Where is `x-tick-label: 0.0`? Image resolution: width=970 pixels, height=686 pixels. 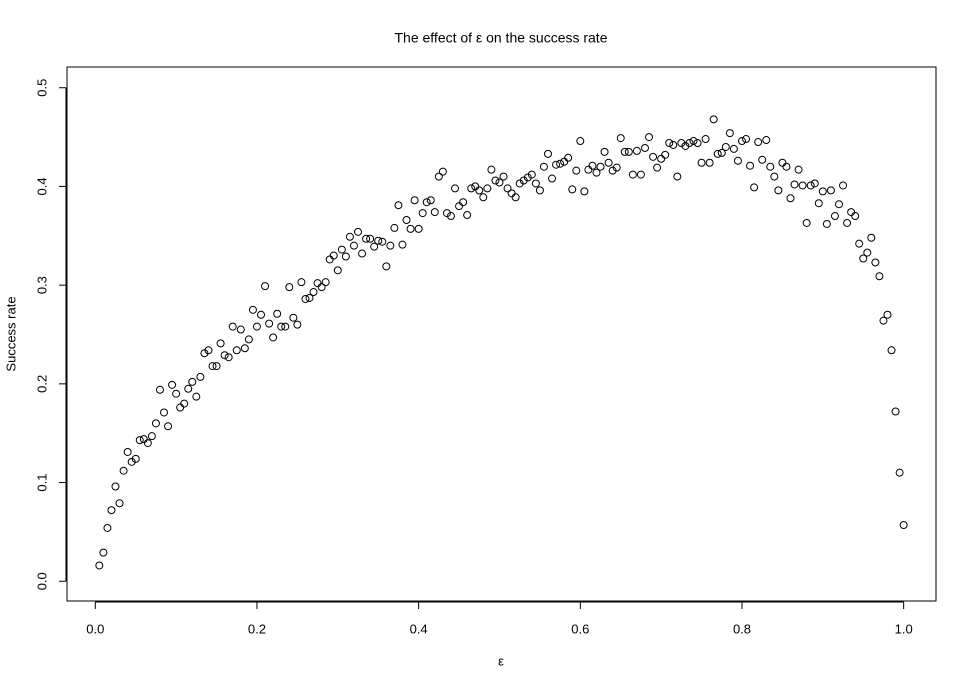 x-tick-label: 0.0 is located at coordinates (95, 628).